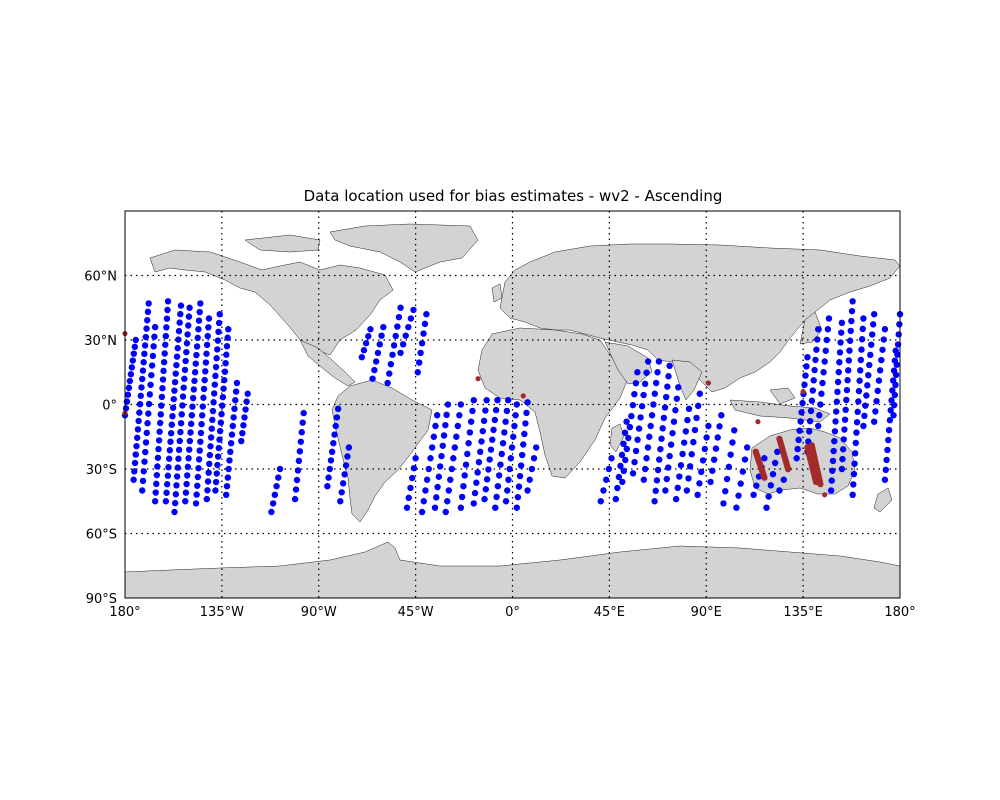 The image size is (1000, 800). What do you see at coordinates (802, 461) in the screenshot?
I see `land-australia` at bounding box center [802, 461].